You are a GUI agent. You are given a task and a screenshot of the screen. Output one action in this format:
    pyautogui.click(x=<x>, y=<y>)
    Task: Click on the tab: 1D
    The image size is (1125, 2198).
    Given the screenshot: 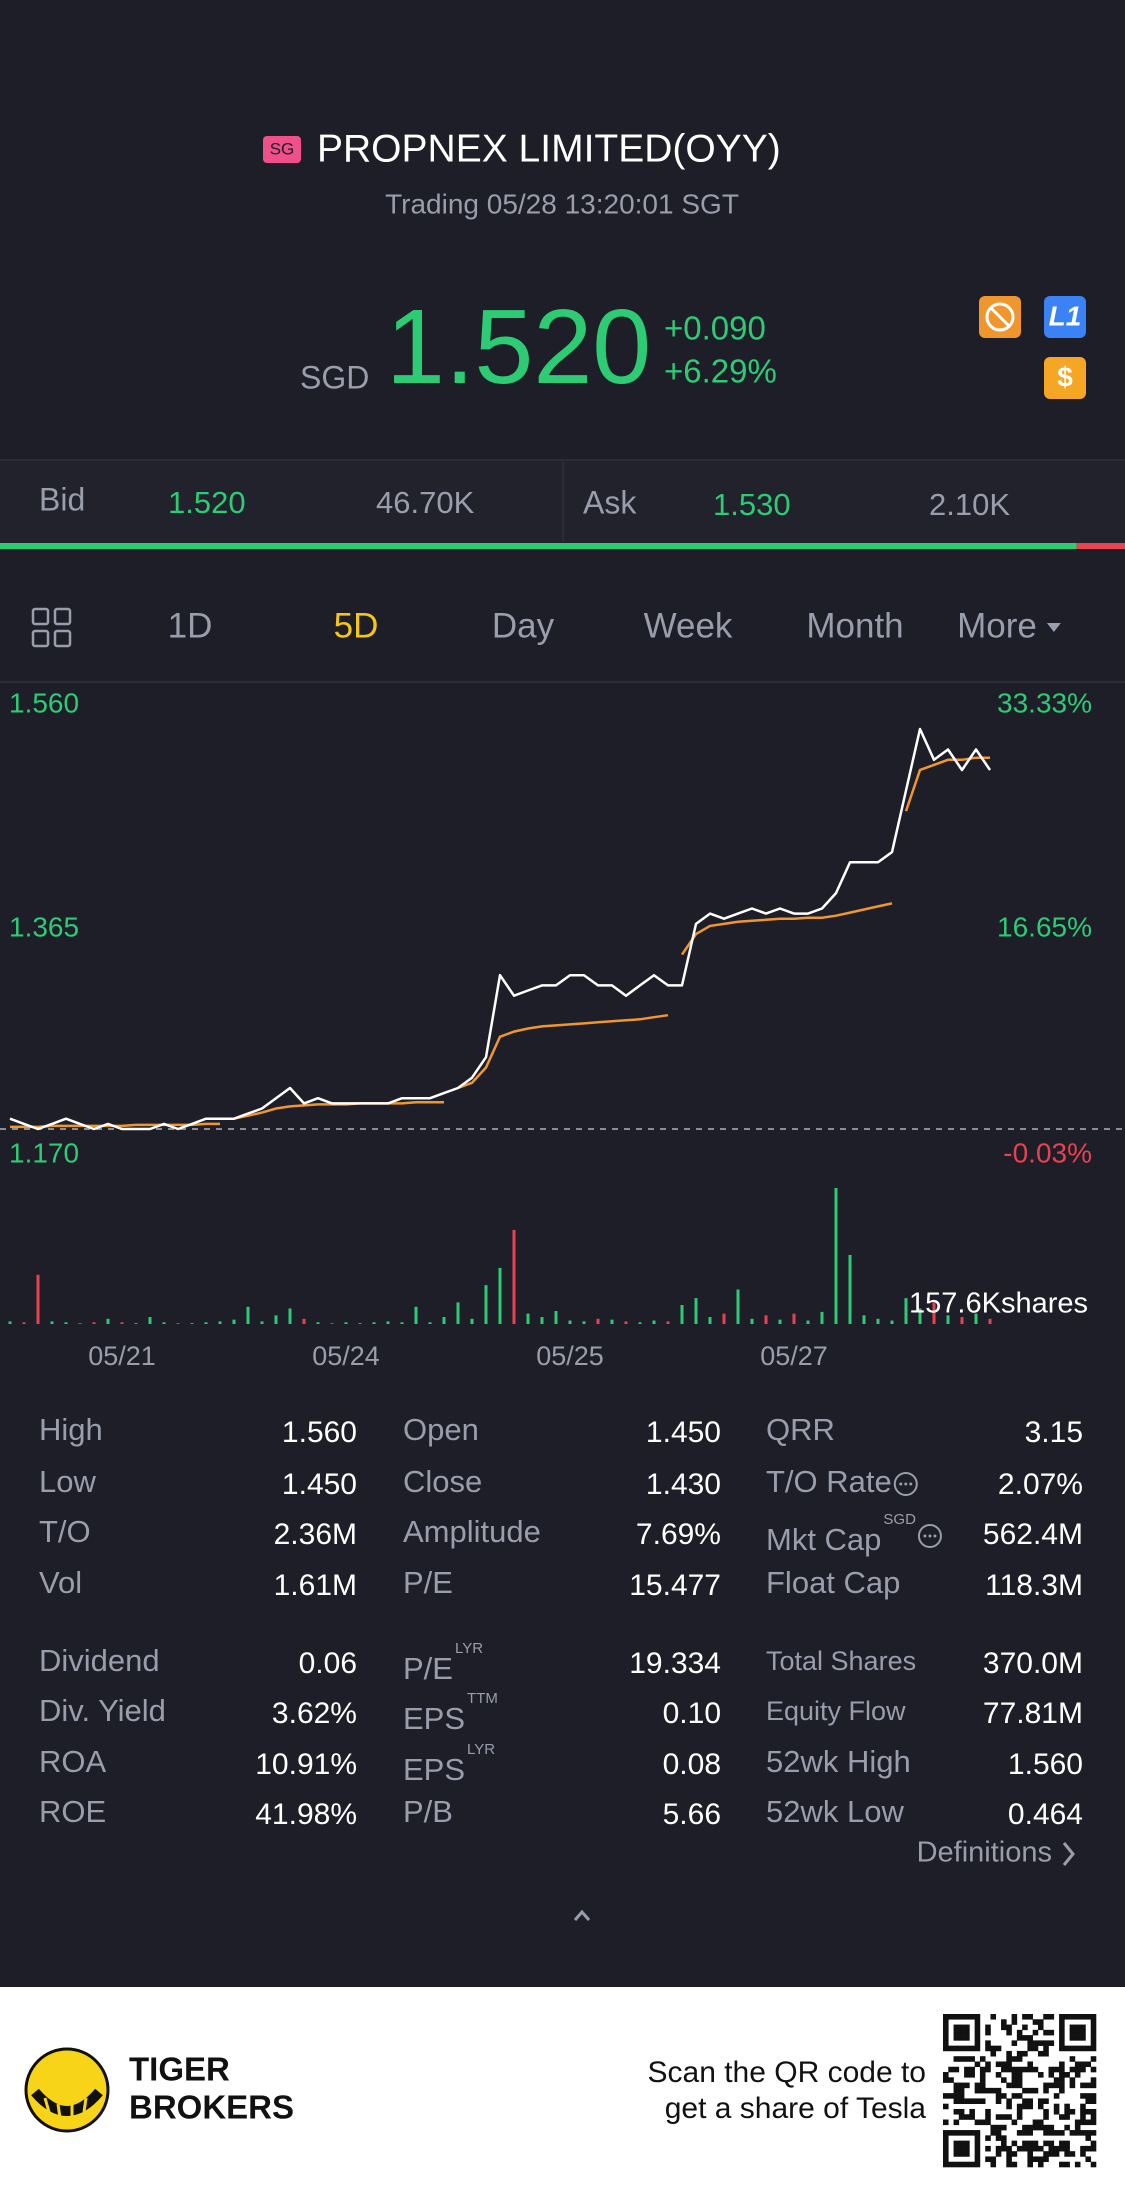 What is the action you would take?
    pyautogui.click(x=190, y=625)
    